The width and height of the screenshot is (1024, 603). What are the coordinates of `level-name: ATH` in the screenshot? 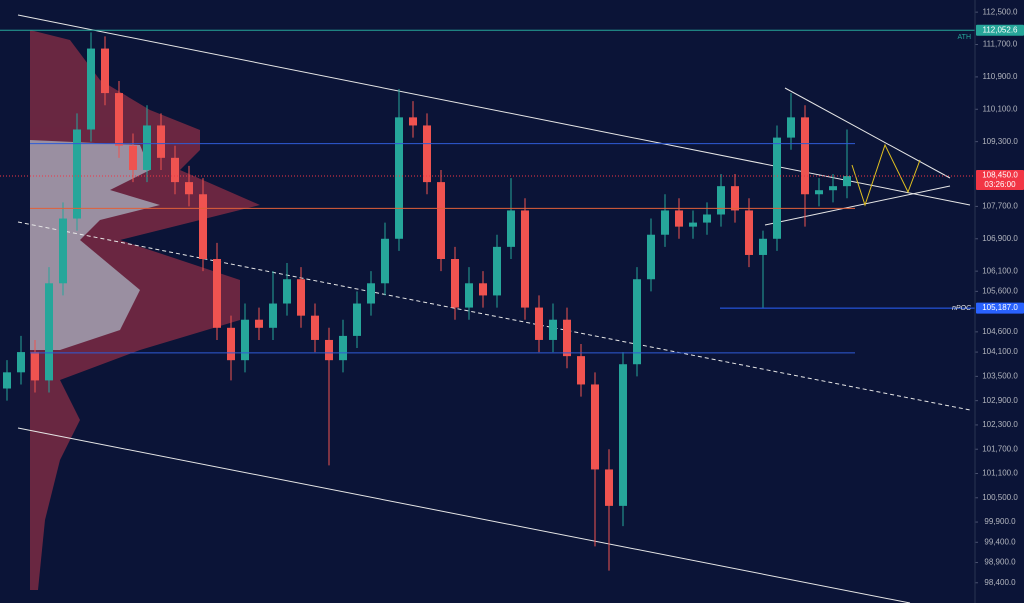 It's located at (964, 37).